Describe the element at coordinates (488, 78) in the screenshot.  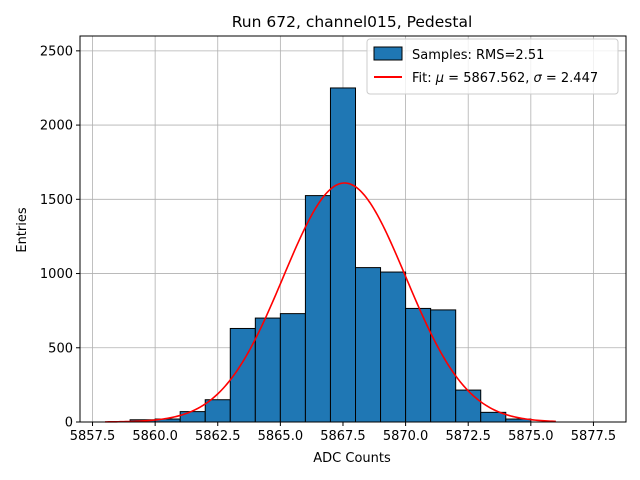
I see `legend-fit-mu-value: = 5867.562,` at that location.